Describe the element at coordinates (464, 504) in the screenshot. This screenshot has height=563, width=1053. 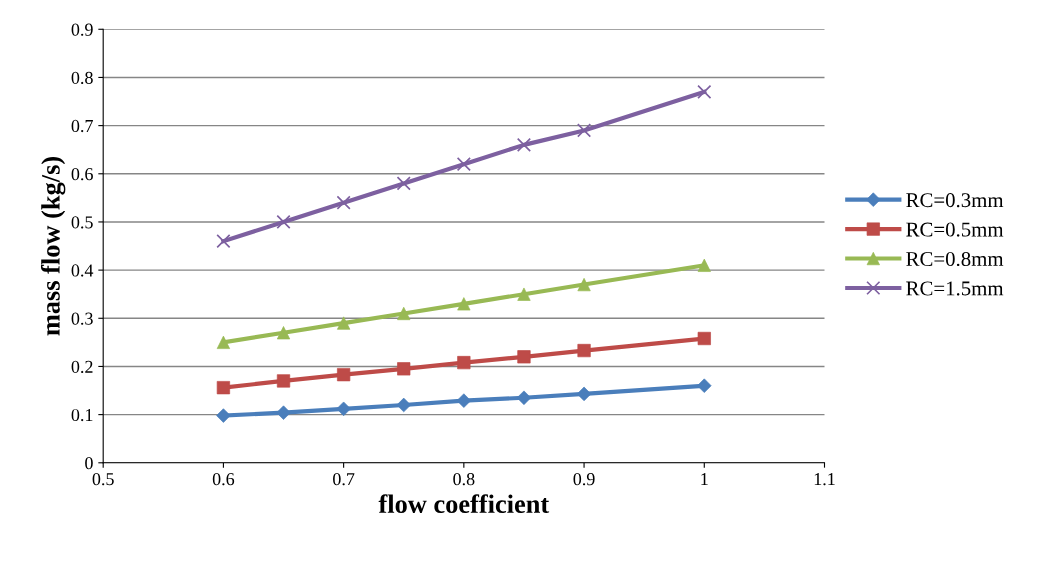
I see `x-axis-title: flow coefficient` at that location.